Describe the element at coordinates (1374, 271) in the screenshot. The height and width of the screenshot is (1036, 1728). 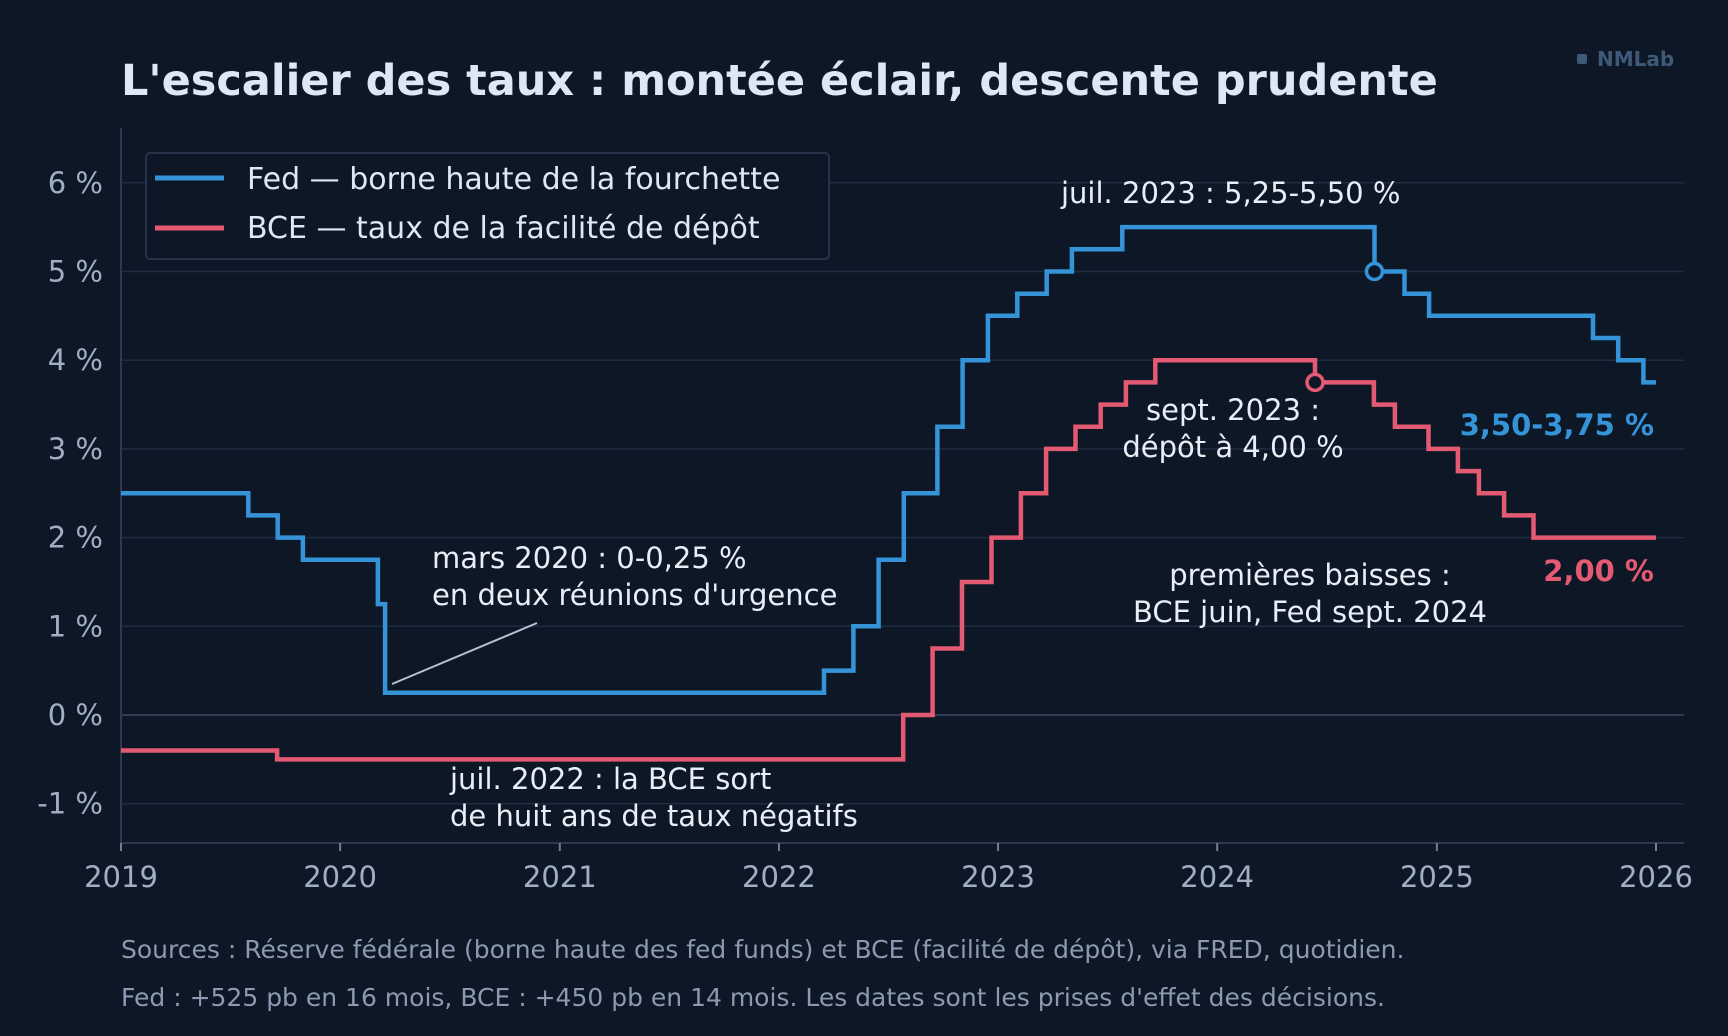
I see `marker-fed-first-cut` at that location.